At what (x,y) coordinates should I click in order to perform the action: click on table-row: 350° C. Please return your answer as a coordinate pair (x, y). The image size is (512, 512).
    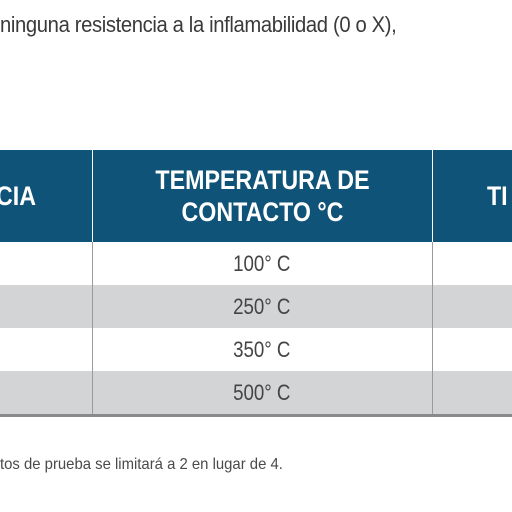
    Looking at the image, I should click on (256, 349).